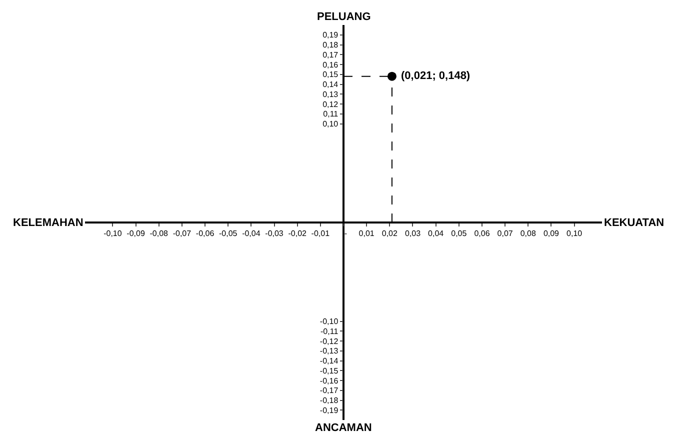  Describe the element at coordinates (251, 233) in the screenshot. I see `x-tick-label: -0,04` at that location.